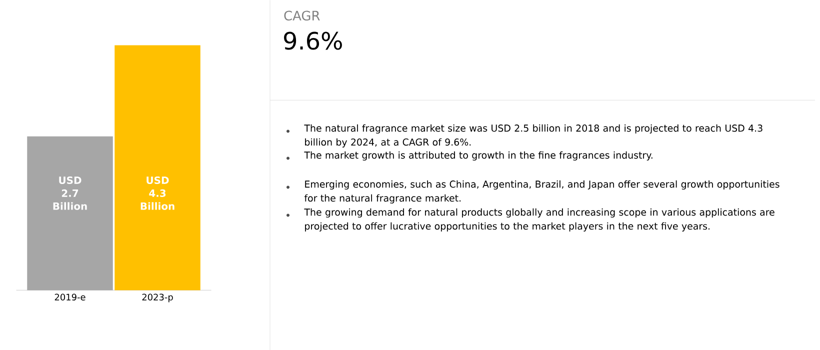  Describe the element at coordinates (70, 193) in the screenshot. I see `data-label: USD 2.7 Billion` at that location.